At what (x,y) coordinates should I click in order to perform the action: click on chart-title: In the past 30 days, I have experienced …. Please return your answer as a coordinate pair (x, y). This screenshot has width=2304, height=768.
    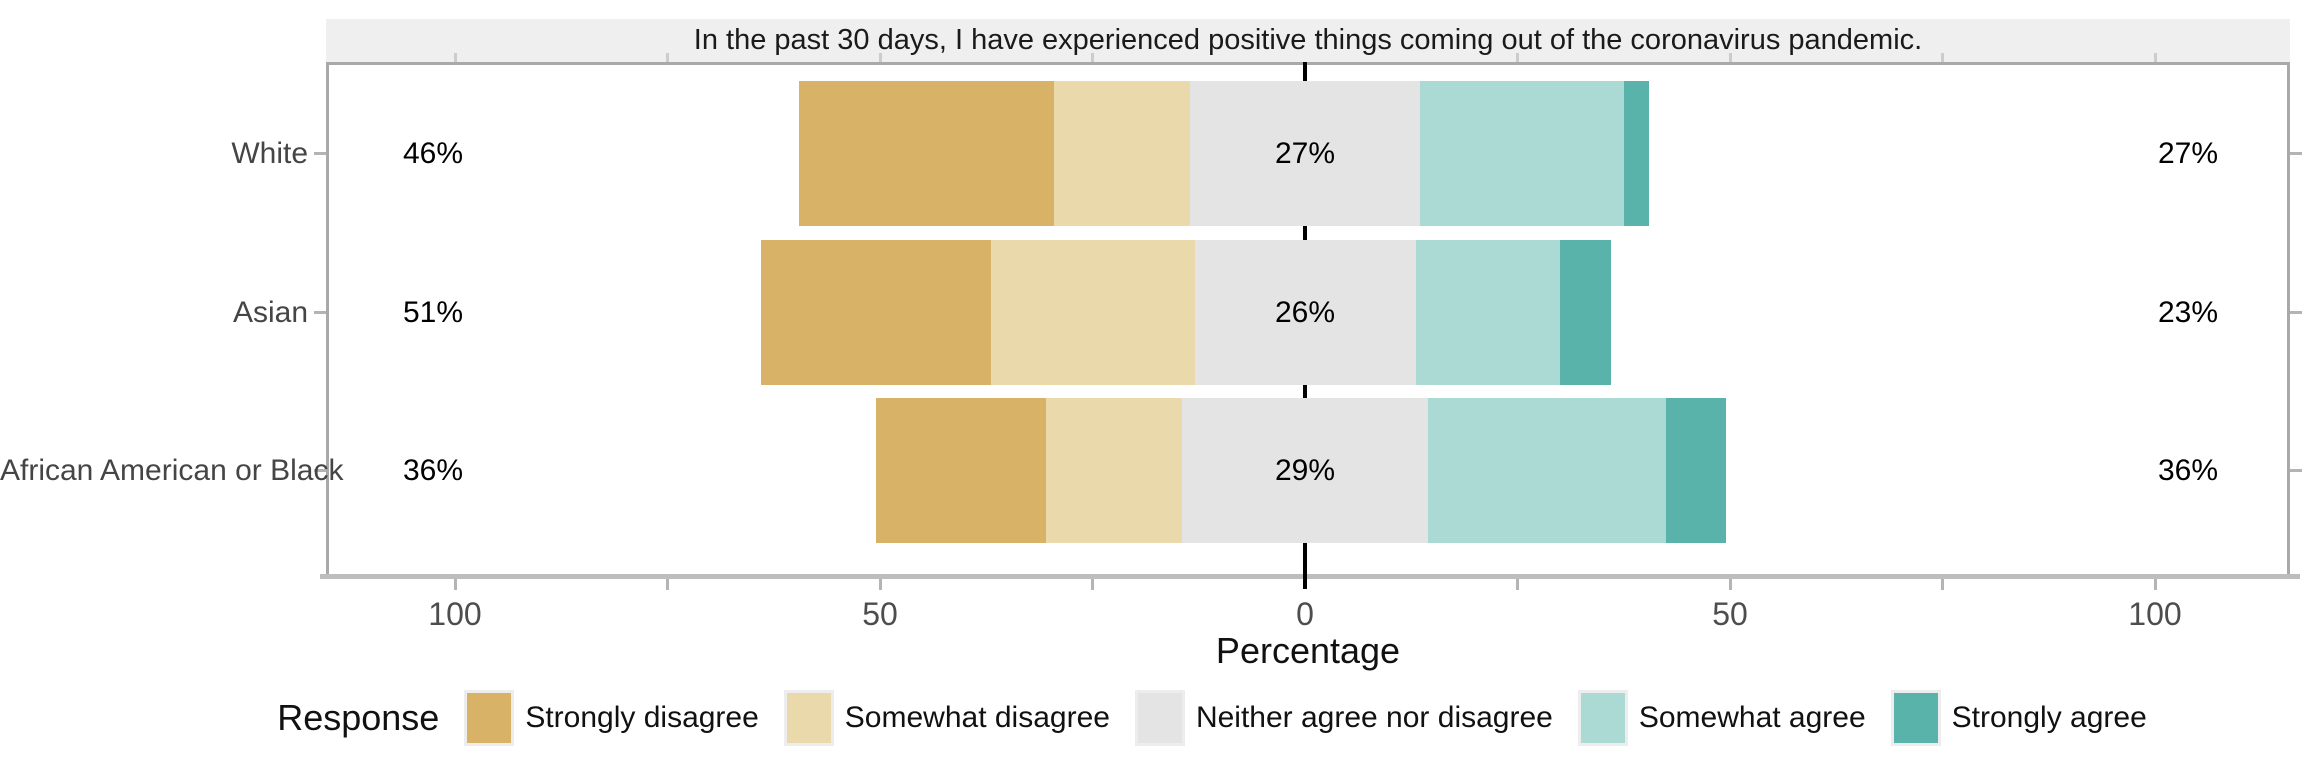
    Looking at the image, I should click on (1308, 40).